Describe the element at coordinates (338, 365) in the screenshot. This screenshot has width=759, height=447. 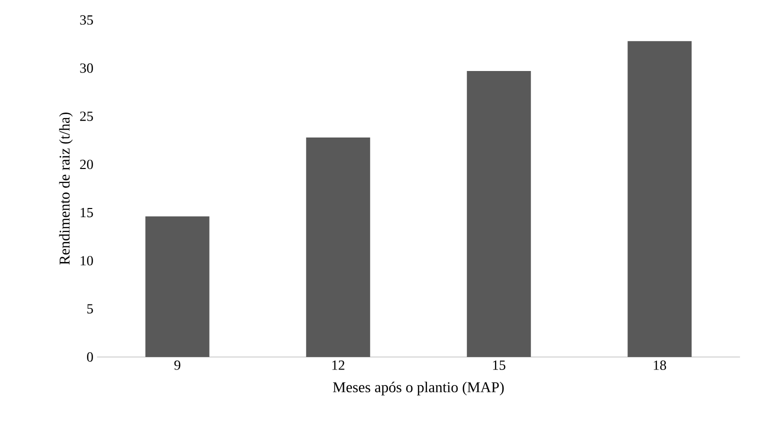
I see `x-tick-label: 12` at that location.